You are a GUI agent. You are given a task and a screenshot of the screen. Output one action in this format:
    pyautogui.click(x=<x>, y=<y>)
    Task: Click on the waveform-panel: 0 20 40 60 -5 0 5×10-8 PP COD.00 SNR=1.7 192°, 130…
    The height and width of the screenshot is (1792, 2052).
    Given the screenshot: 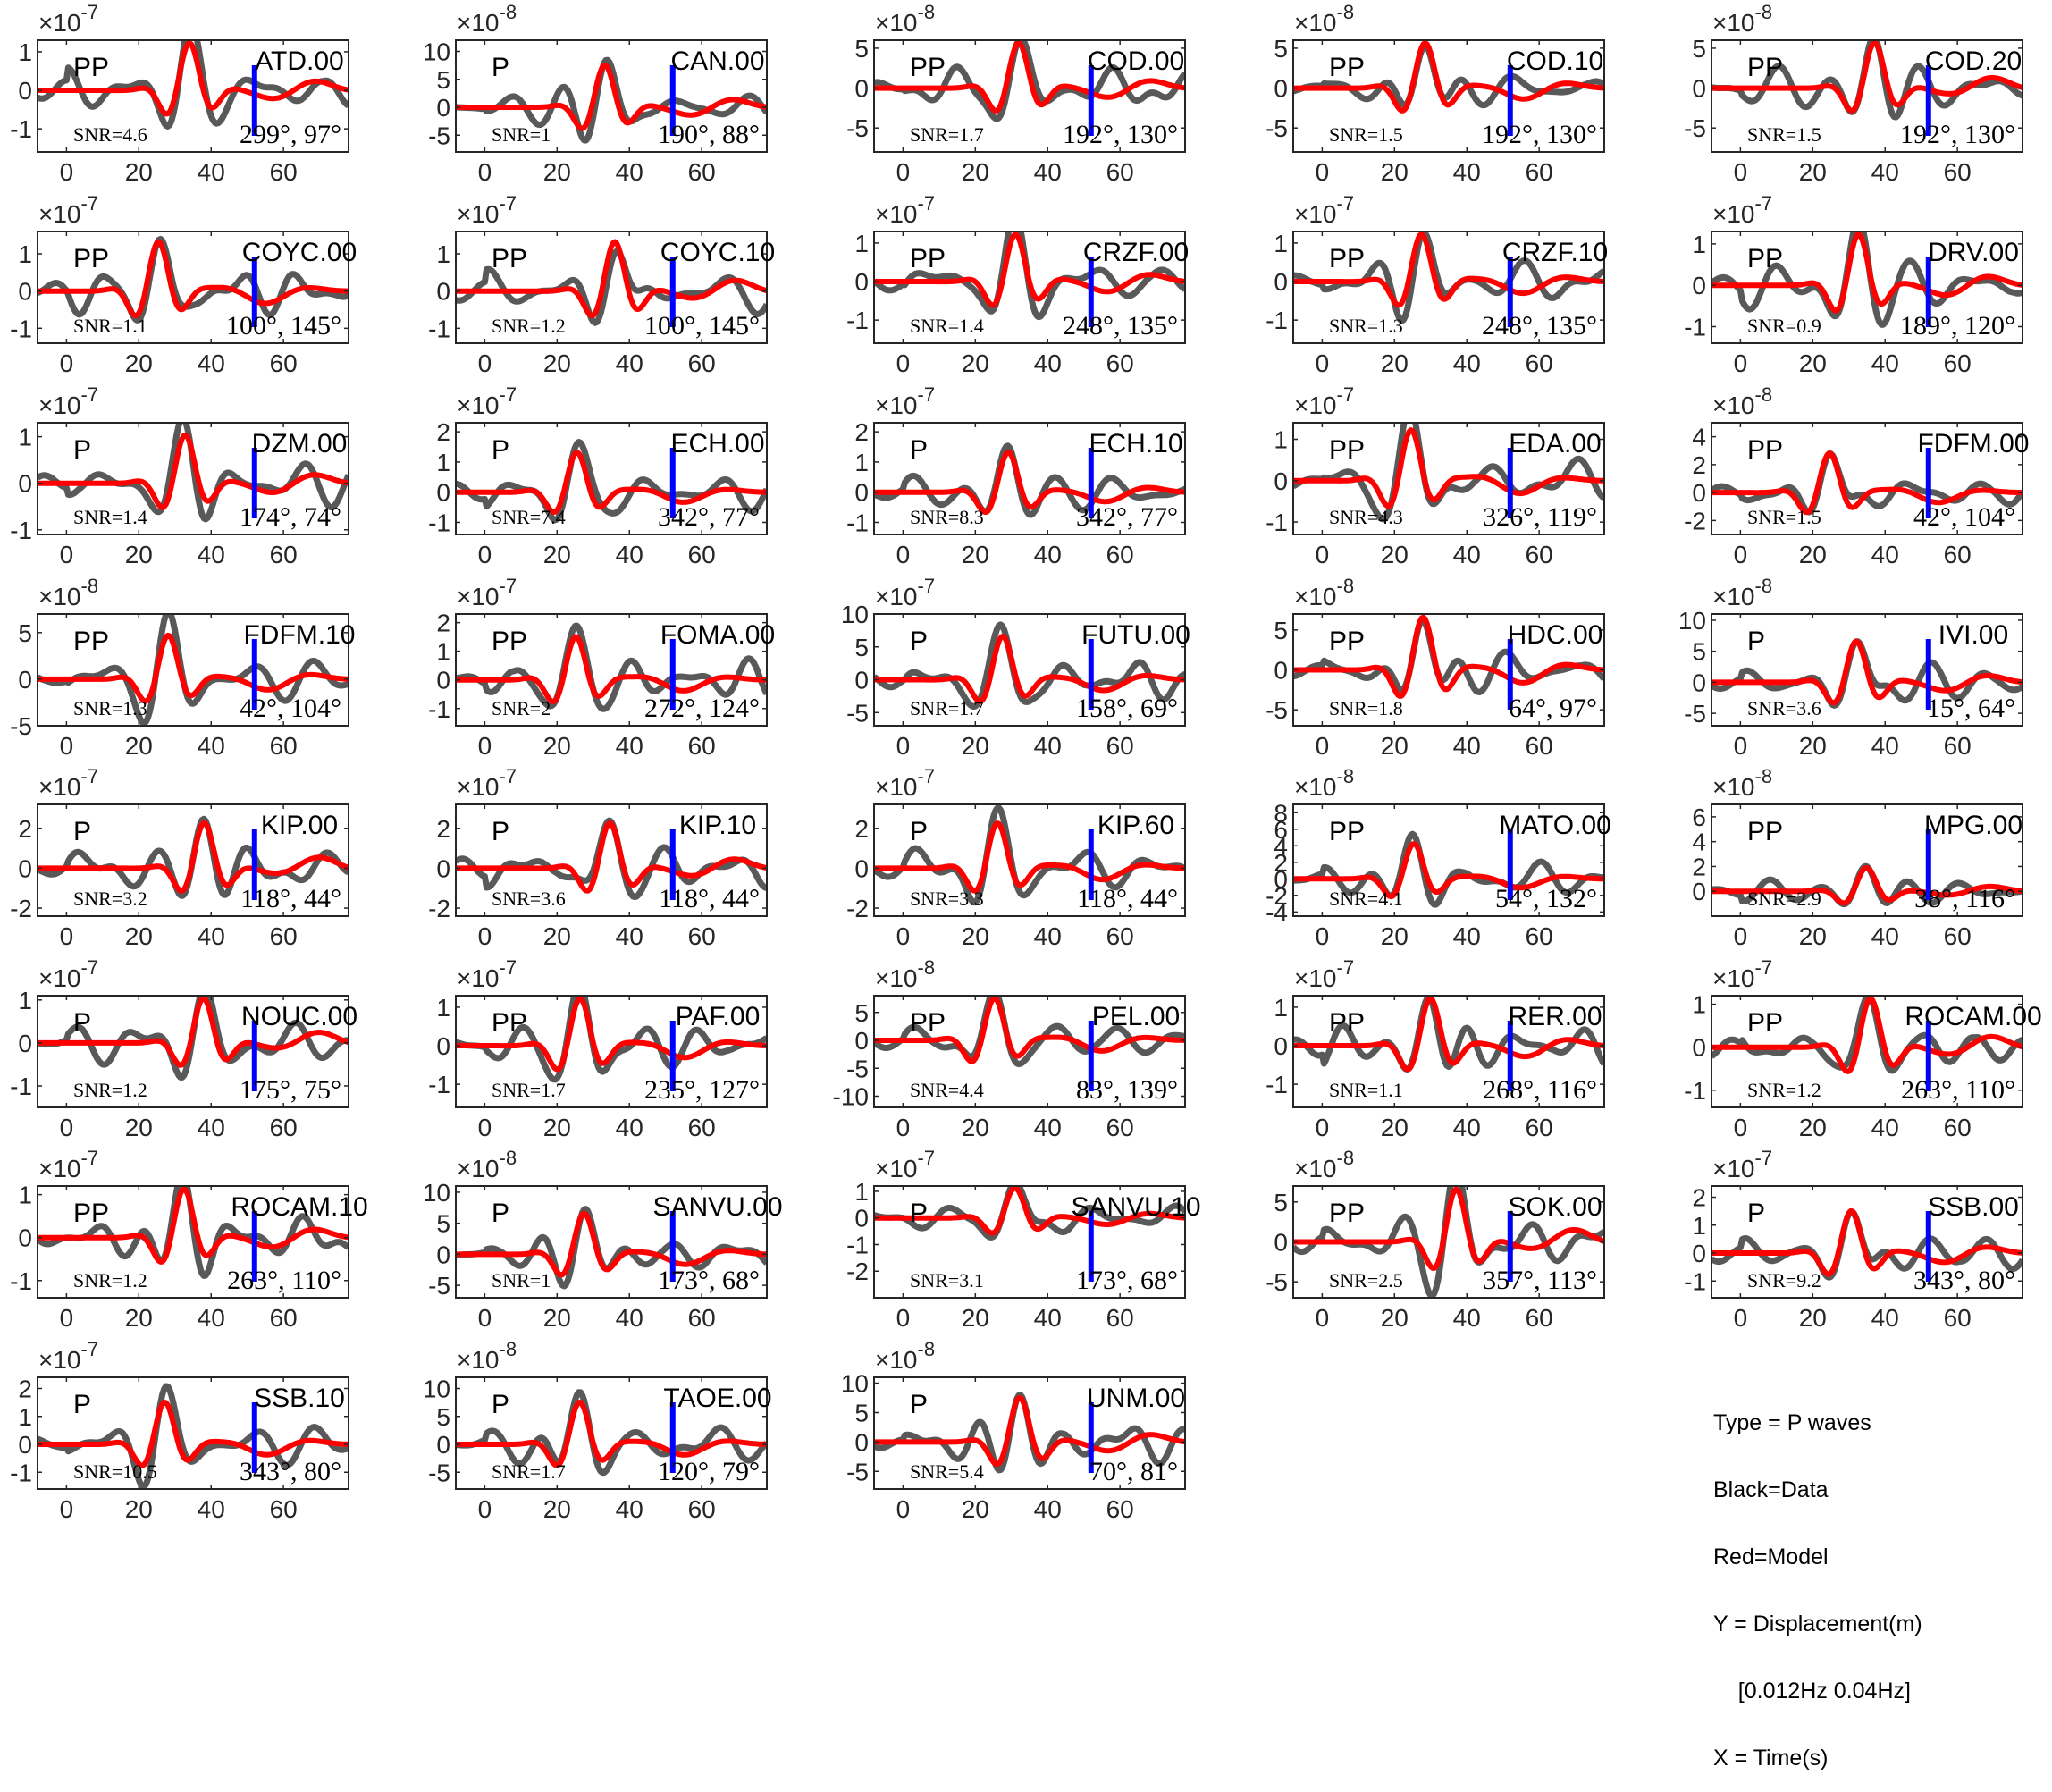 What is the action you would take?
    pyautogui.click(x=1016, y=94)
    